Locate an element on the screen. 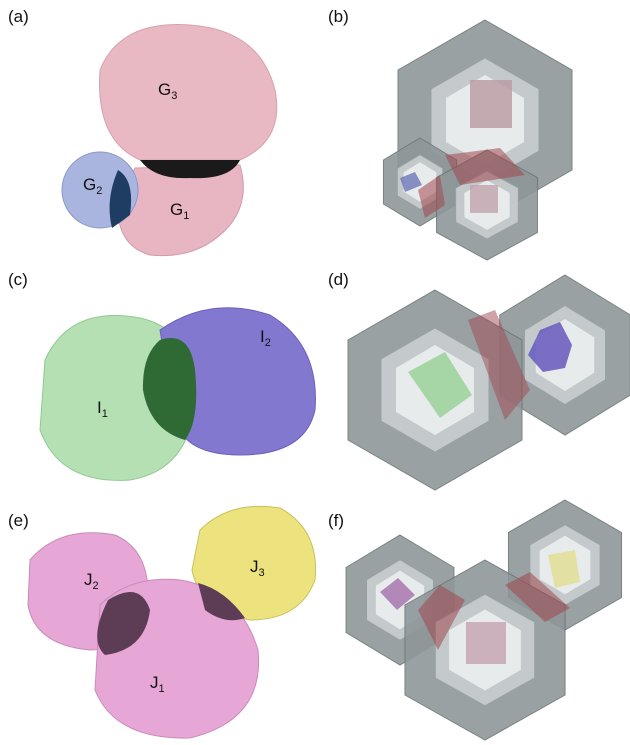 Image resolution: width=630 pixels, height=745 pixels. grain-label: J3 is located at coordinates (257, 568).